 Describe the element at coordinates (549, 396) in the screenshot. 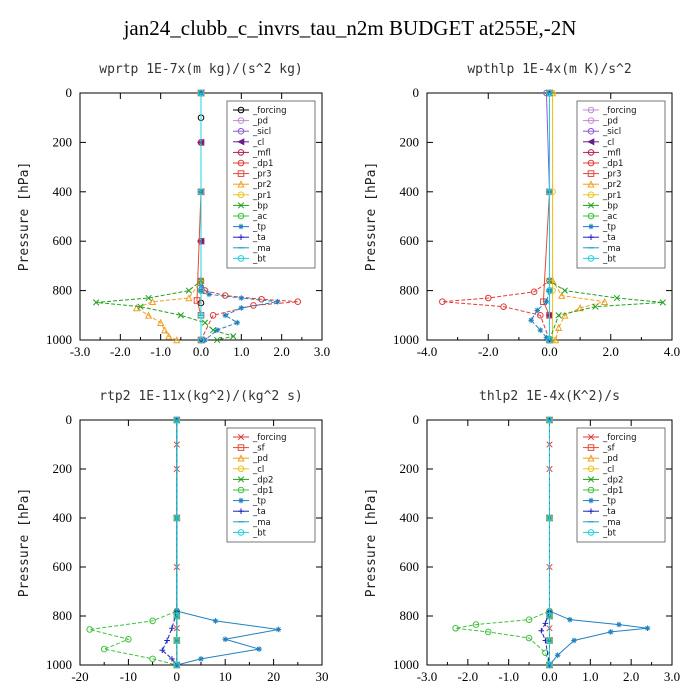

I see `panel-title: thlp2 1E-4x(K^2)/s` at that location.